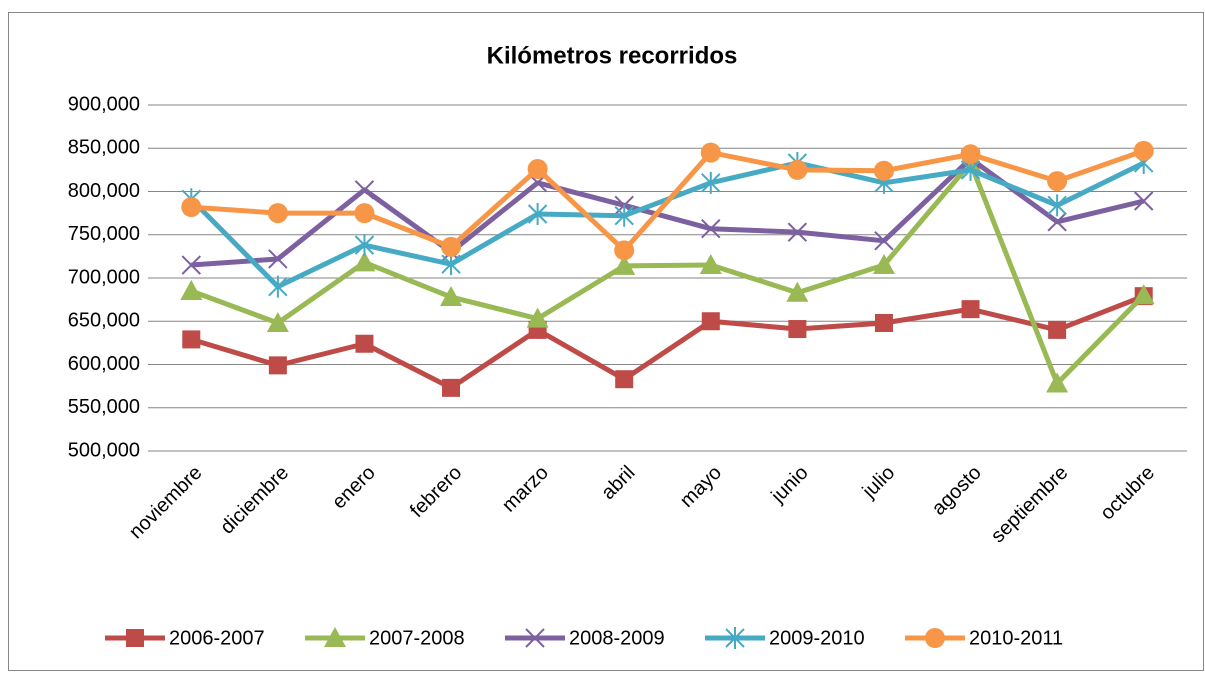  Describe the element at coordinates (104, 364) in the screenshot. I see `y-tick-label: 600,000` at that location.